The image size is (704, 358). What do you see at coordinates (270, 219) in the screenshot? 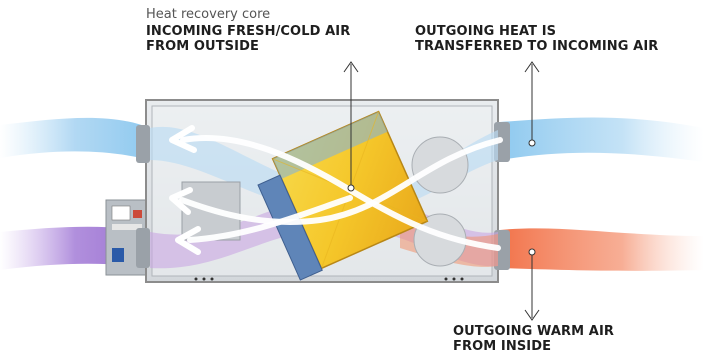
I see `purple-flow-arrow` at bounding box center [270, 219].